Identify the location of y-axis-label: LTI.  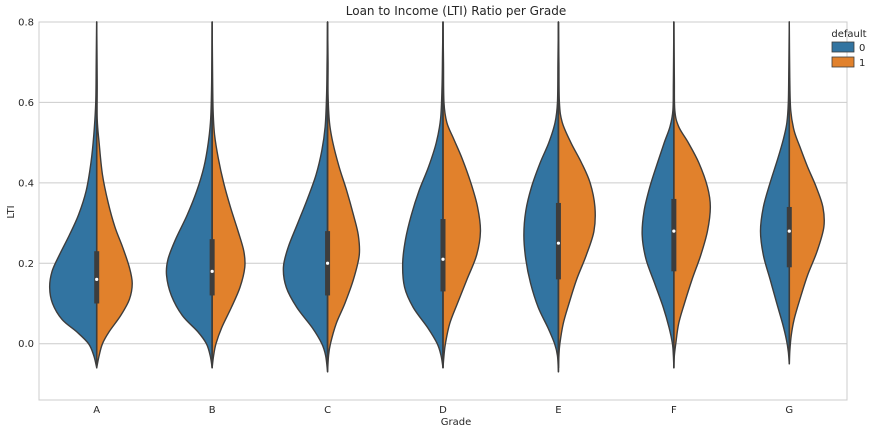
(11, 211).